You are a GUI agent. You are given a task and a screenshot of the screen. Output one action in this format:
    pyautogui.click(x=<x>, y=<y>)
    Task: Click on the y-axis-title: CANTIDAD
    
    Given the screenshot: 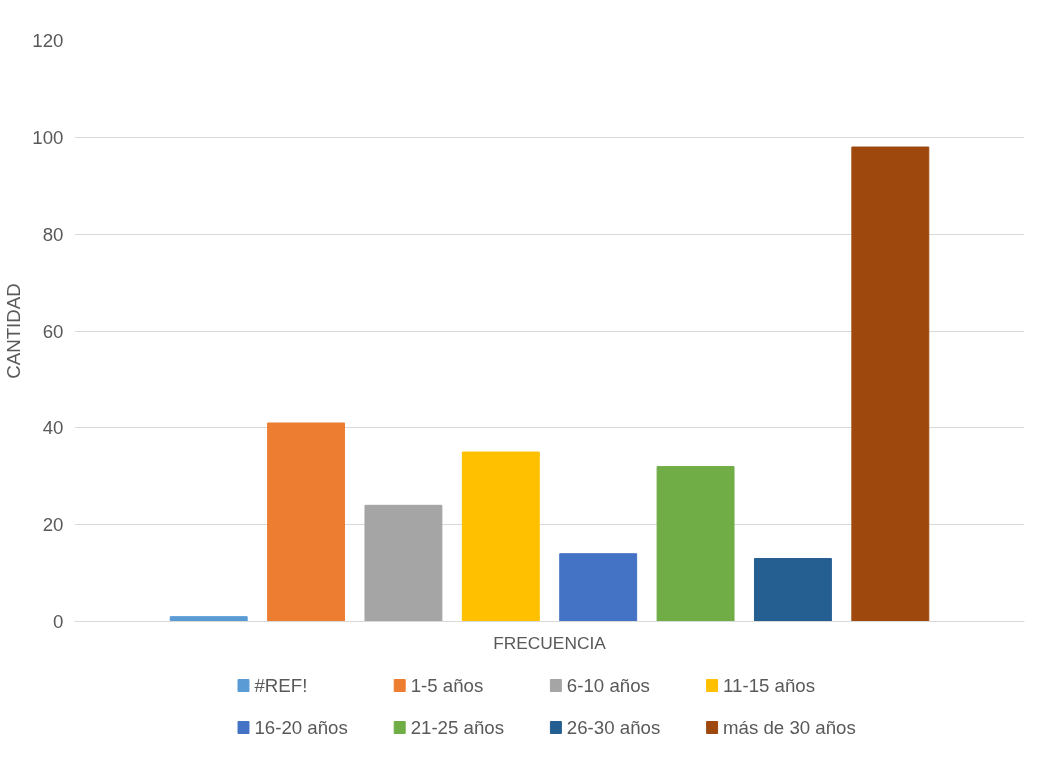 What is the action you would take?
    pyautogui.click(x=14, y=331)
    